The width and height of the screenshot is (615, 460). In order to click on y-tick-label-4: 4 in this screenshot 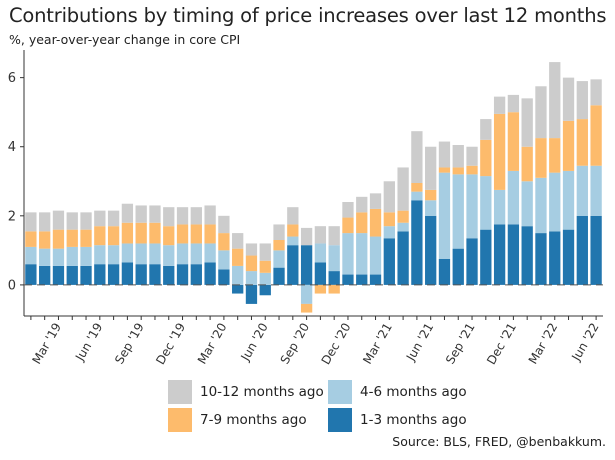, I will do `click(12, 147)`.